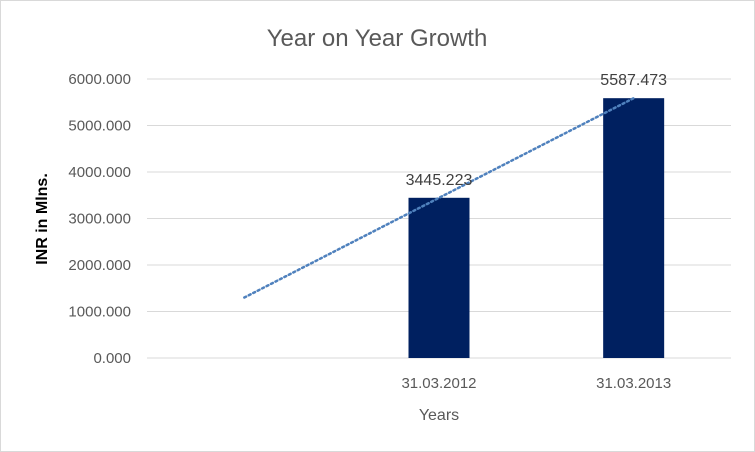 The height and width of the screenshot is (452, 755). I want to click on x-tick-label: 31.03.2012, so click(438, 383).